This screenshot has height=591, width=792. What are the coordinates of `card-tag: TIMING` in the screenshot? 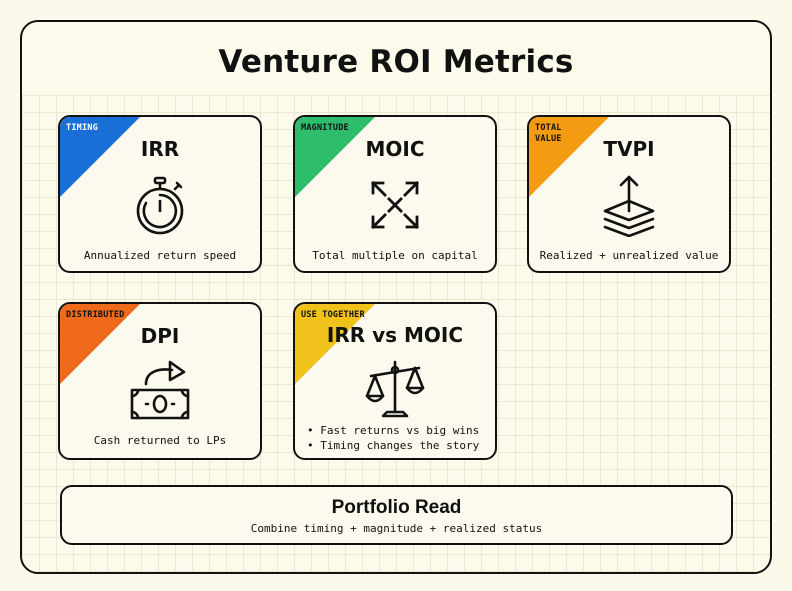 It's located at (82, 128).